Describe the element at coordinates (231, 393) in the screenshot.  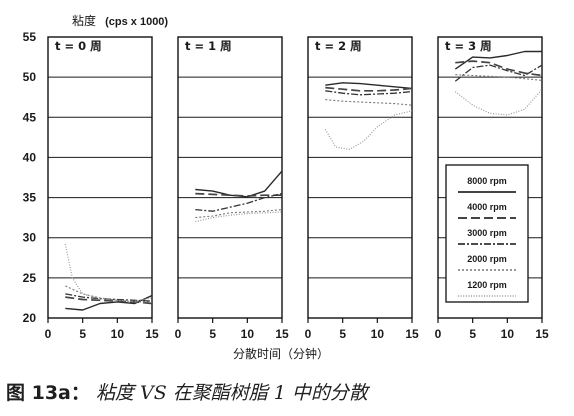
I see `figure-caption-text: 粘度 VS 在聚酯树脂 1 中的分散` at that location.